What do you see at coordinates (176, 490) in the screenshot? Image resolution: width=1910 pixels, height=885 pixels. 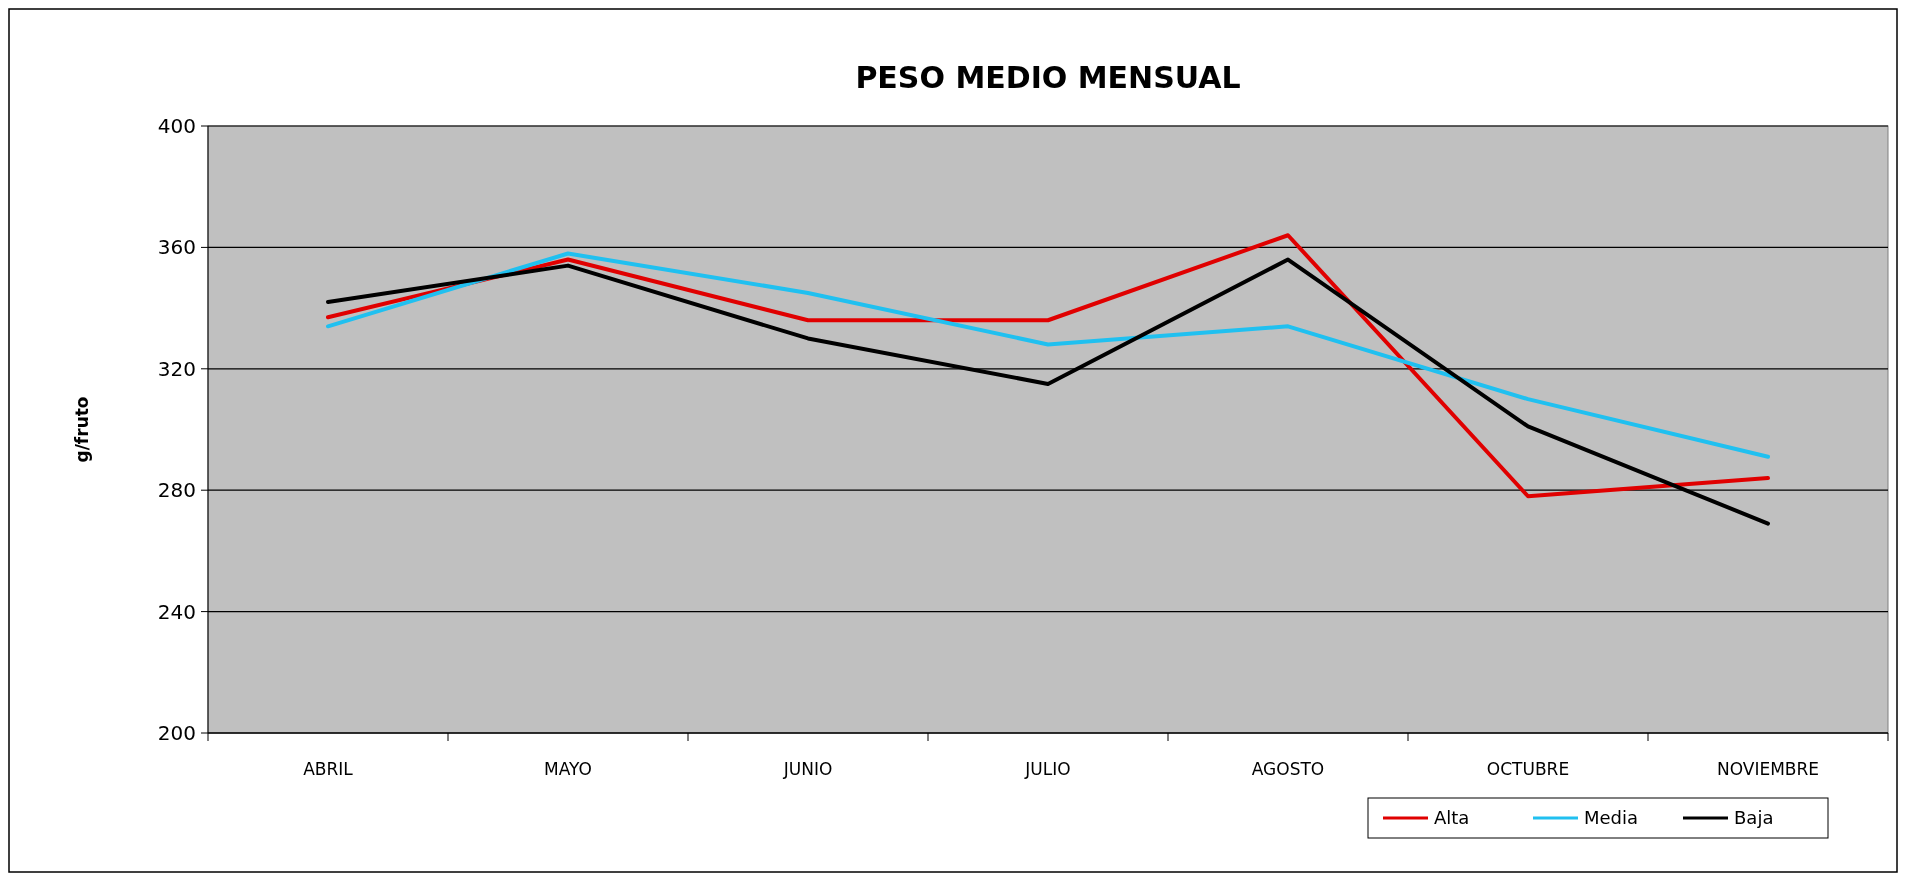 I see `y-tick-label: 280` at bounding box center [176, 490].